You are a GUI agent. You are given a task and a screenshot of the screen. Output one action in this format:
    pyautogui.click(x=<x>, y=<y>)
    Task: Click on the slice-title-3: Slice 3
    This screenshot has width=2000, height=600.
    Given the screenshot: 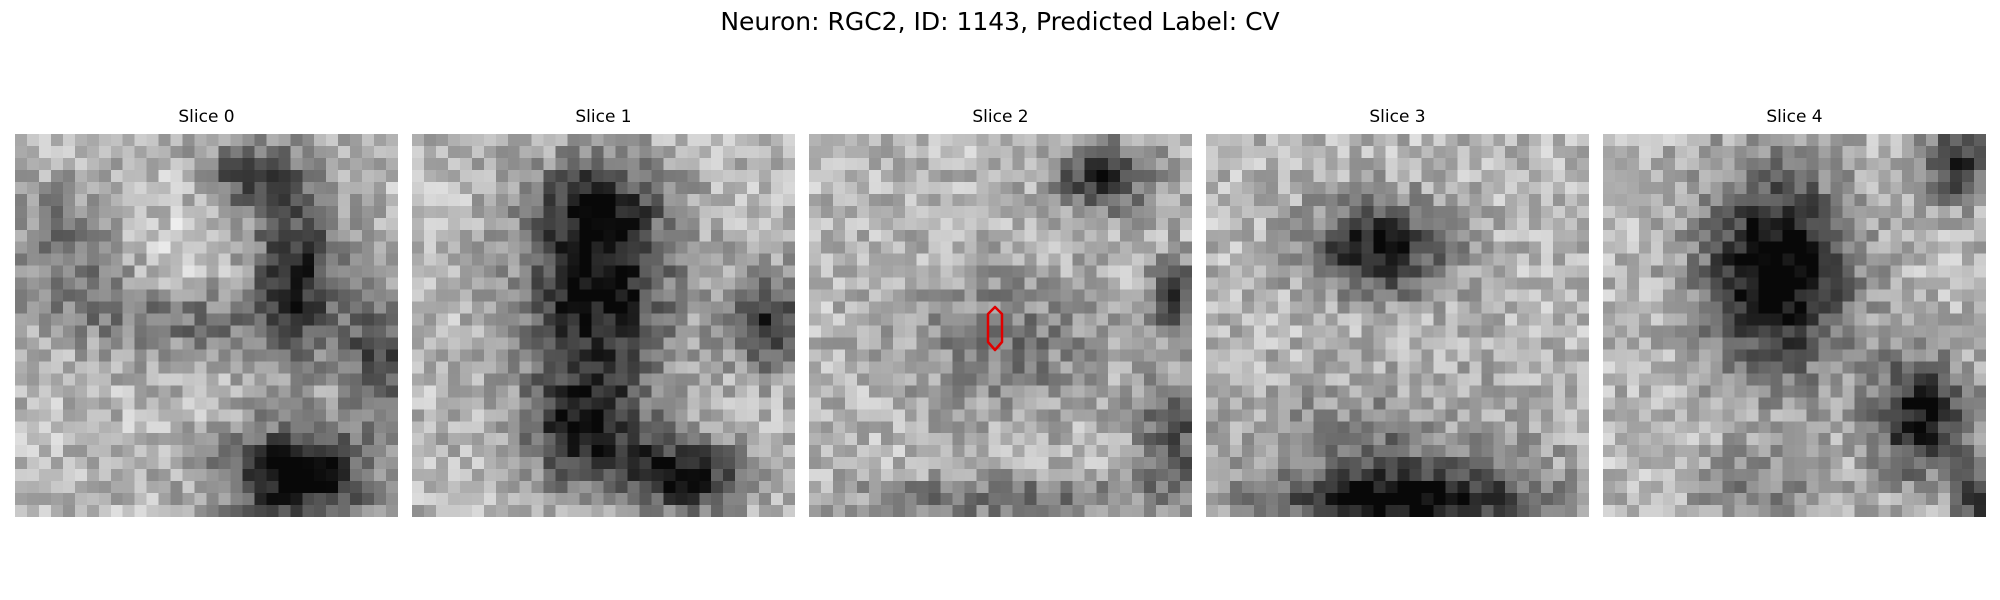 What is the action you would take?
    pyautogui.click(x=1397, y=117)
    